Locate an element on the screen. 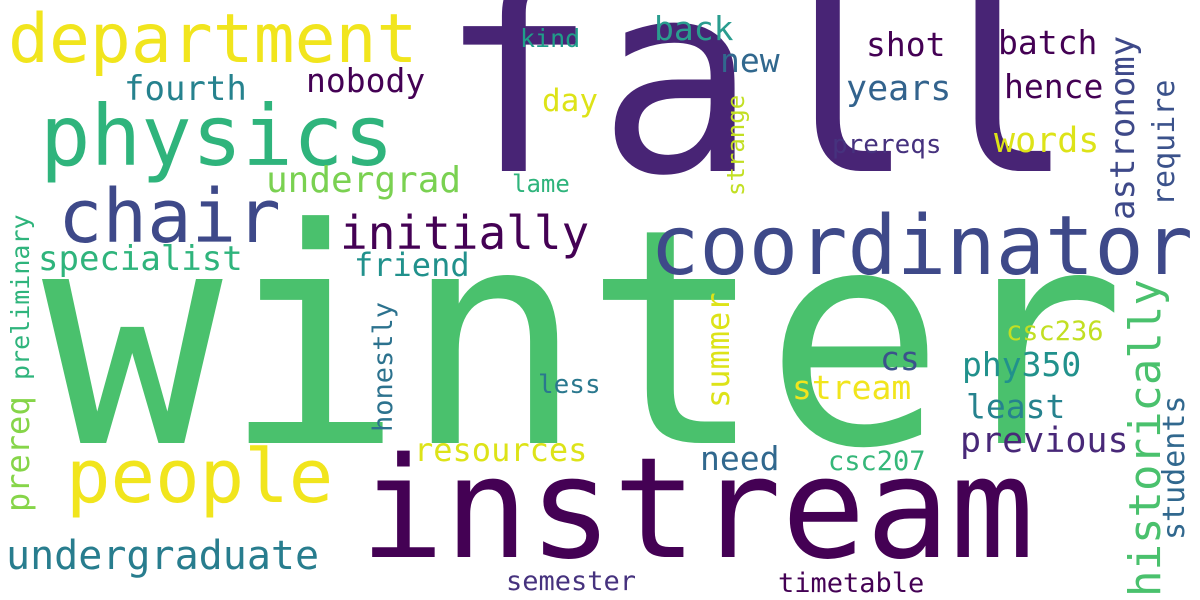 Image resolution: width=1200 pixels, height=600 pixels. word-strange: strange is located at coordinates (736, 145).